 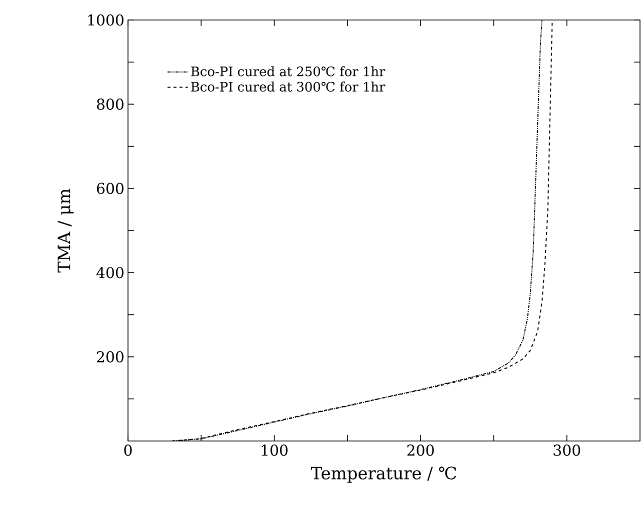 I want to click on x-axis-title: Temperature / ℃, so click(x=383, y=474).